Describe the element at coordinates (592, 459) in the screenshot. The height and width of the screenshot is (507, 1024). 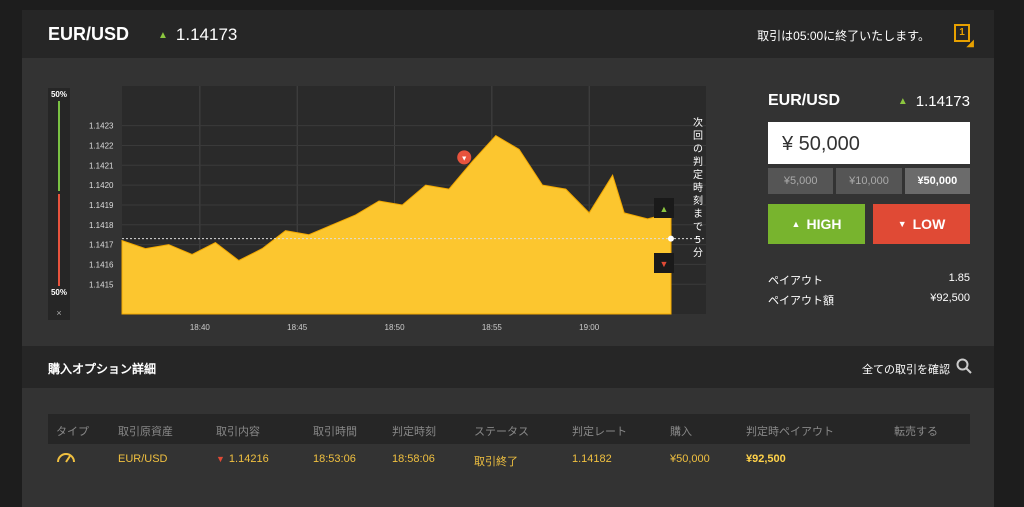
I see `row-judge-rate: 1.14182` at that location.